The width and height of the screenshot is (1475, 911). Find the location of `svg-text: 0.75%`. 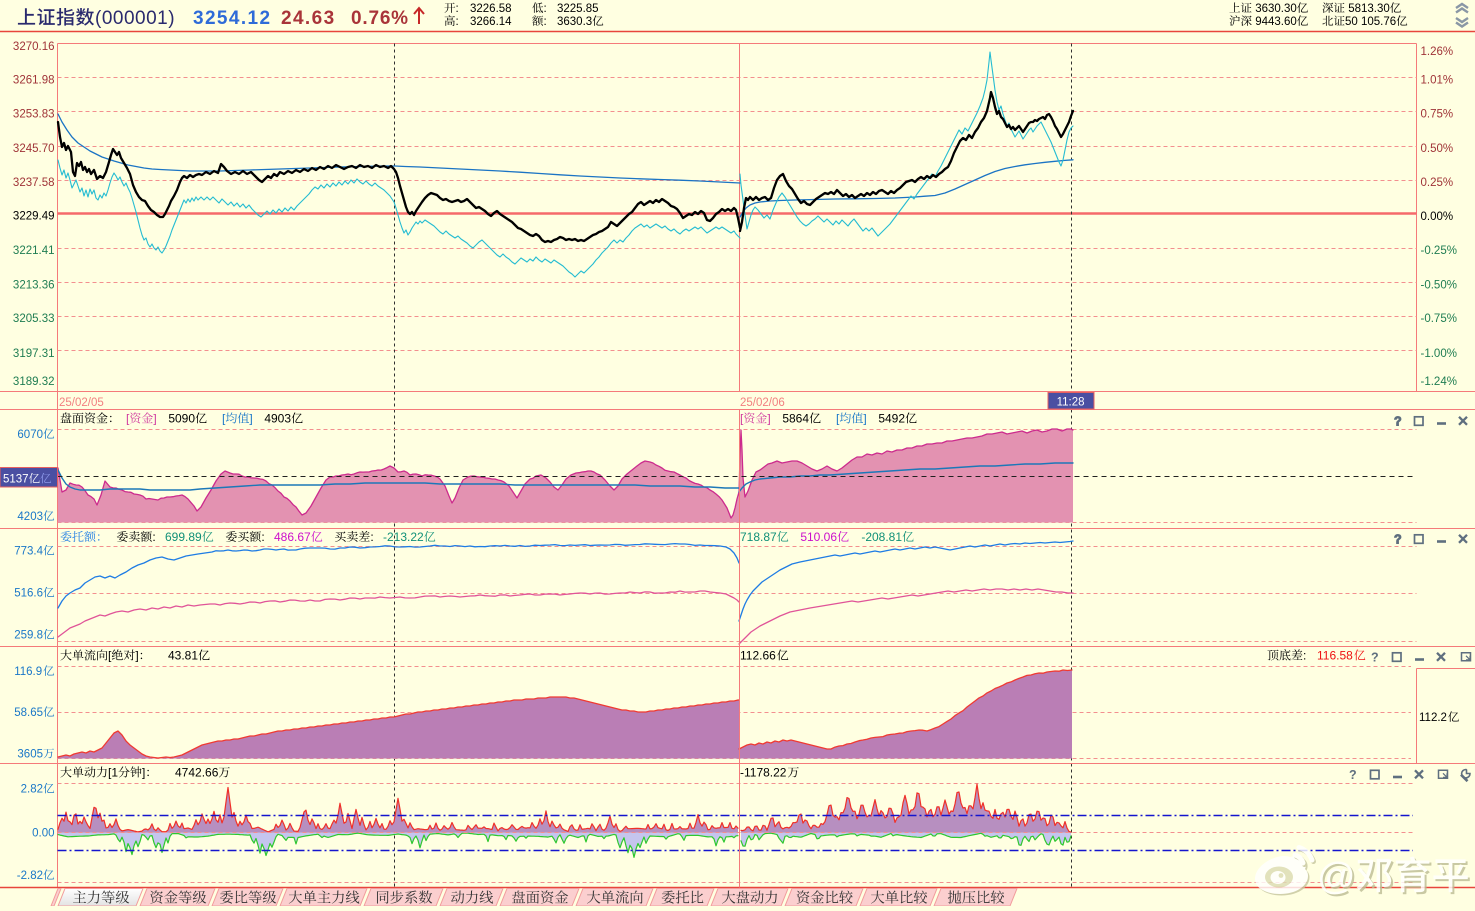

svg-text: 0.75% is located at coordinates (1437, 115).